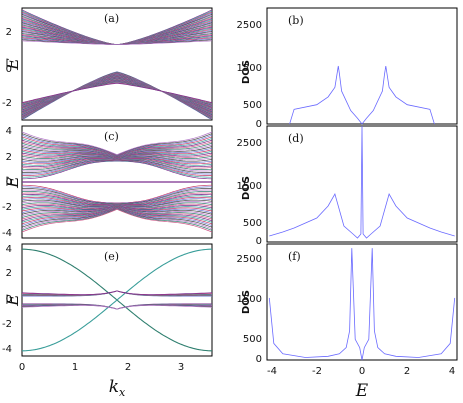 Image resolution: width=463 pixels, height=403 pixels. I want to click on band-lines-e, so click(117, 300).